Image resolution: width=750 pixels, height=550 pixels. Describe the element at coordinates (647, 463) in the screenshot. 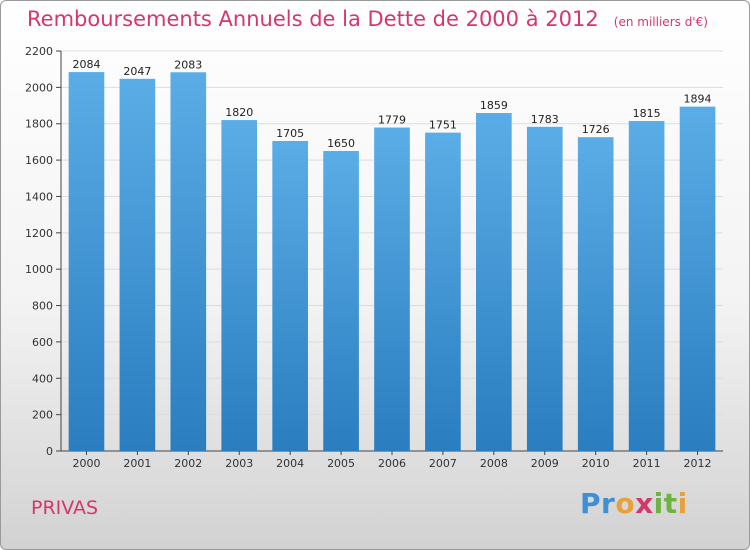

I see `x-tick-label: 2011` at that location.